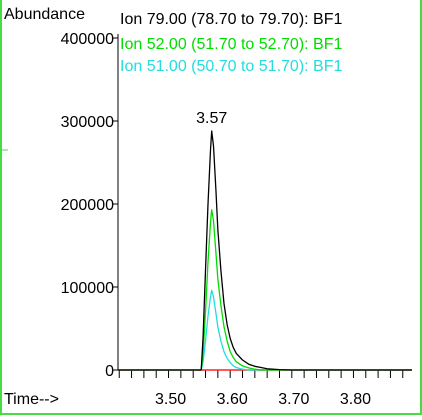 This screenshot has height=420, width=422. Describe the element at coordinates (44, 14) in the screenshot. I see `y-axis-title: Abundance` at that location.